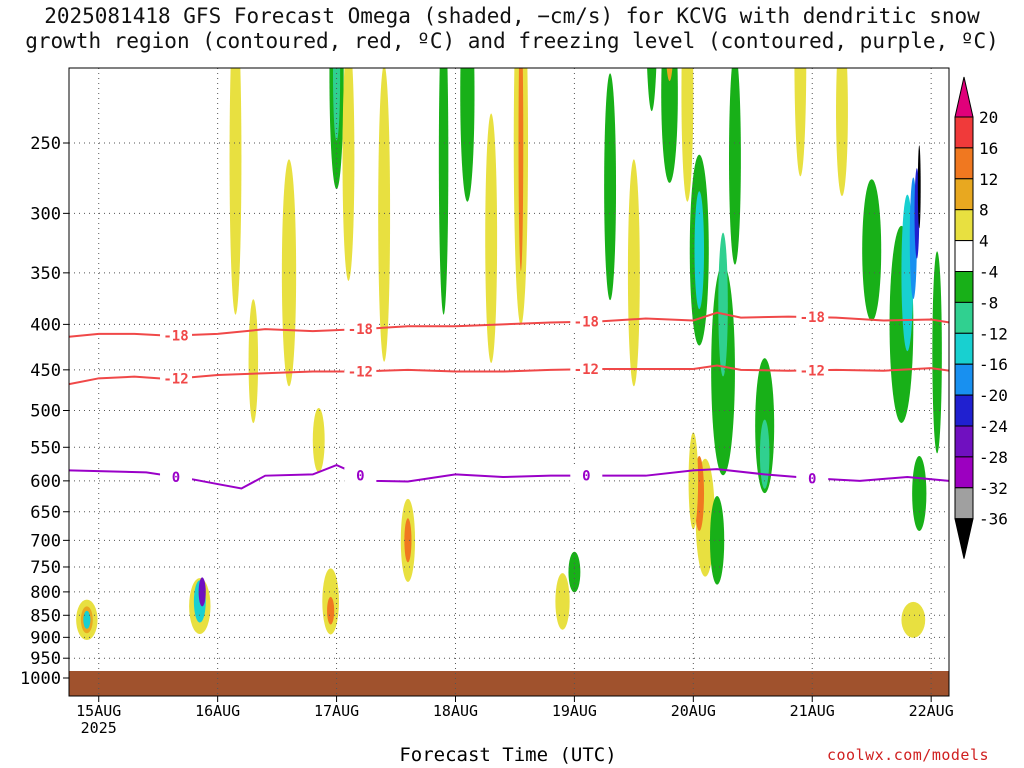  What do you see at coordinates (45, 659) in the screenshot?
I see `y-tick-label: 950` at bounding box center [45, 659].